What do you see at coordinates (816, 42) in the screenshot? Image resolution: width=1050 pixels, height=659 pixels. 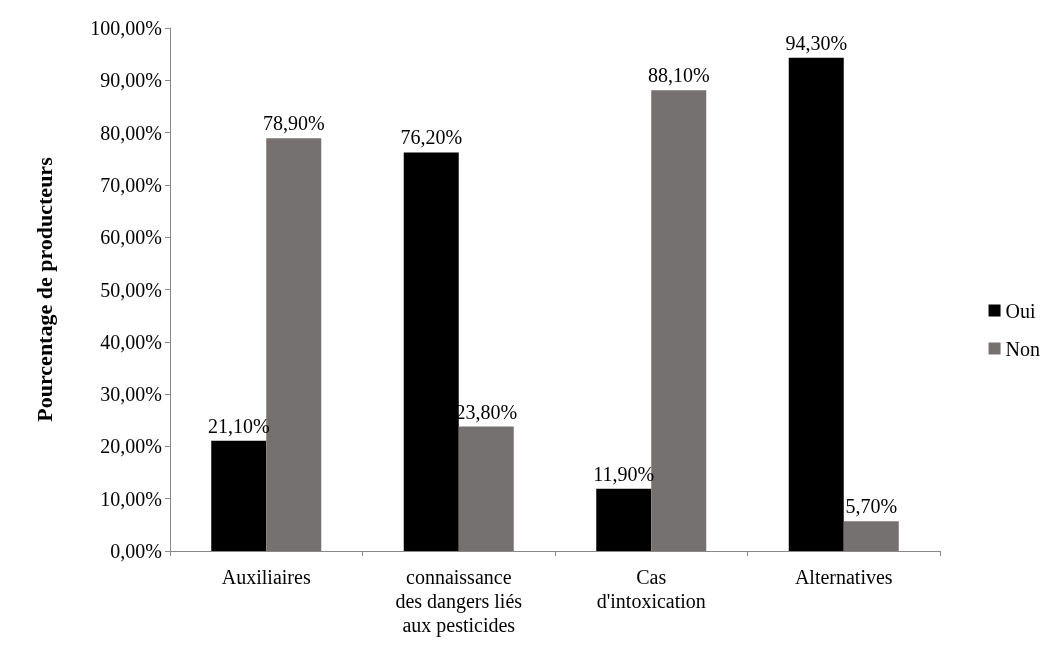 I see `data-label: 94,30%` at bounding box center [816, 42].